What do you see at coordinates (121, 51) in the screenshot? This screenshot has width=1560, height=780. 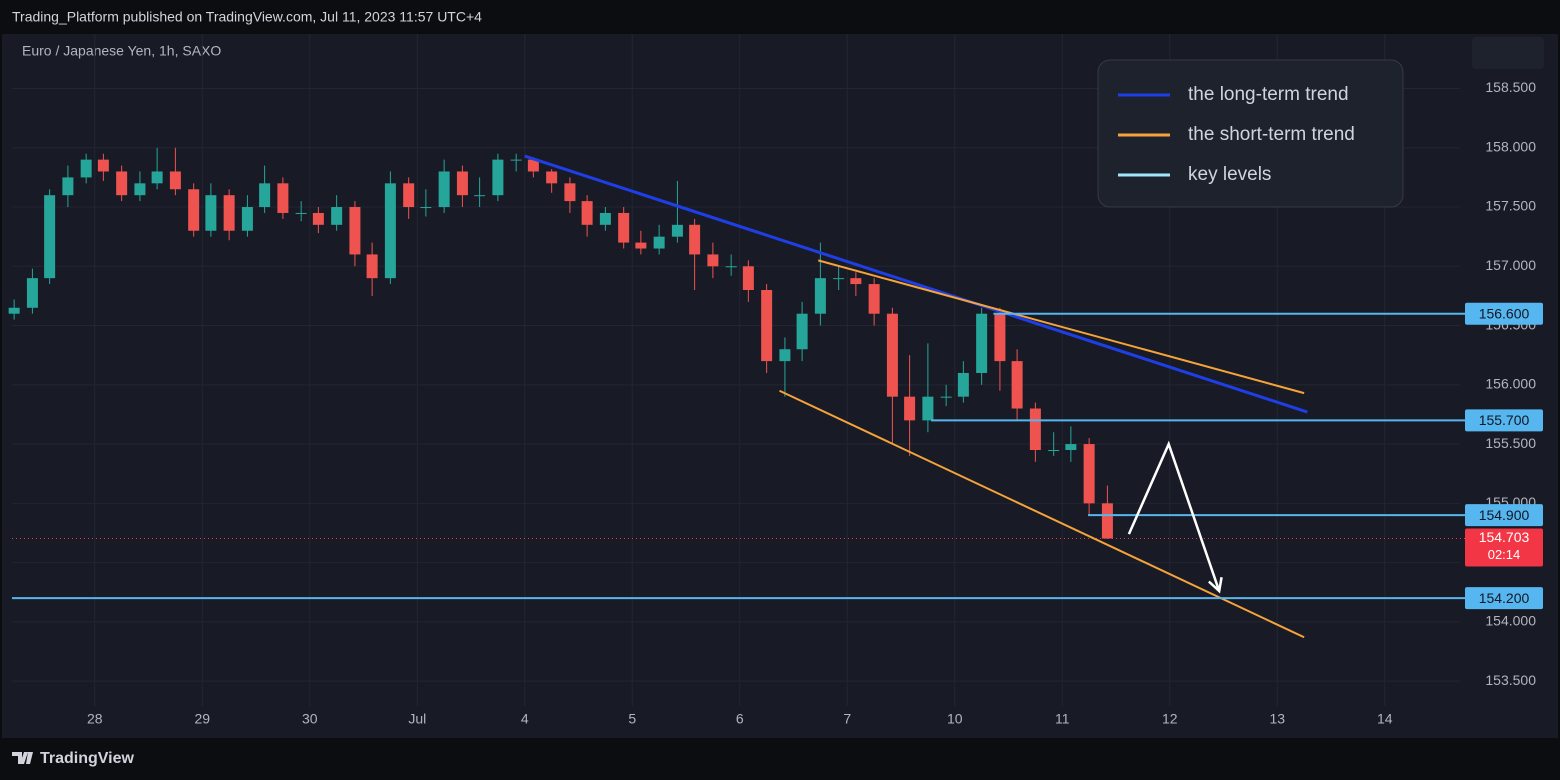 I see `symbol-title: Euro / Japanese Yen, 1h, SAXO` at bounding box center [121, 51].